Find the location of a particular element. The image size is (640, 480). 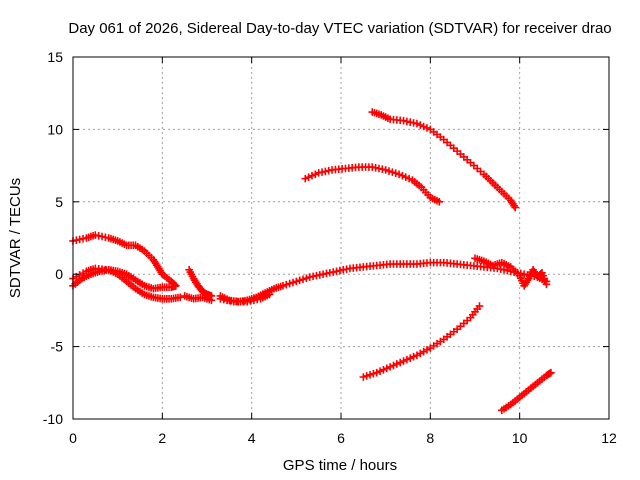

x-tick-label: 0 is located at coordinates (73, 438).